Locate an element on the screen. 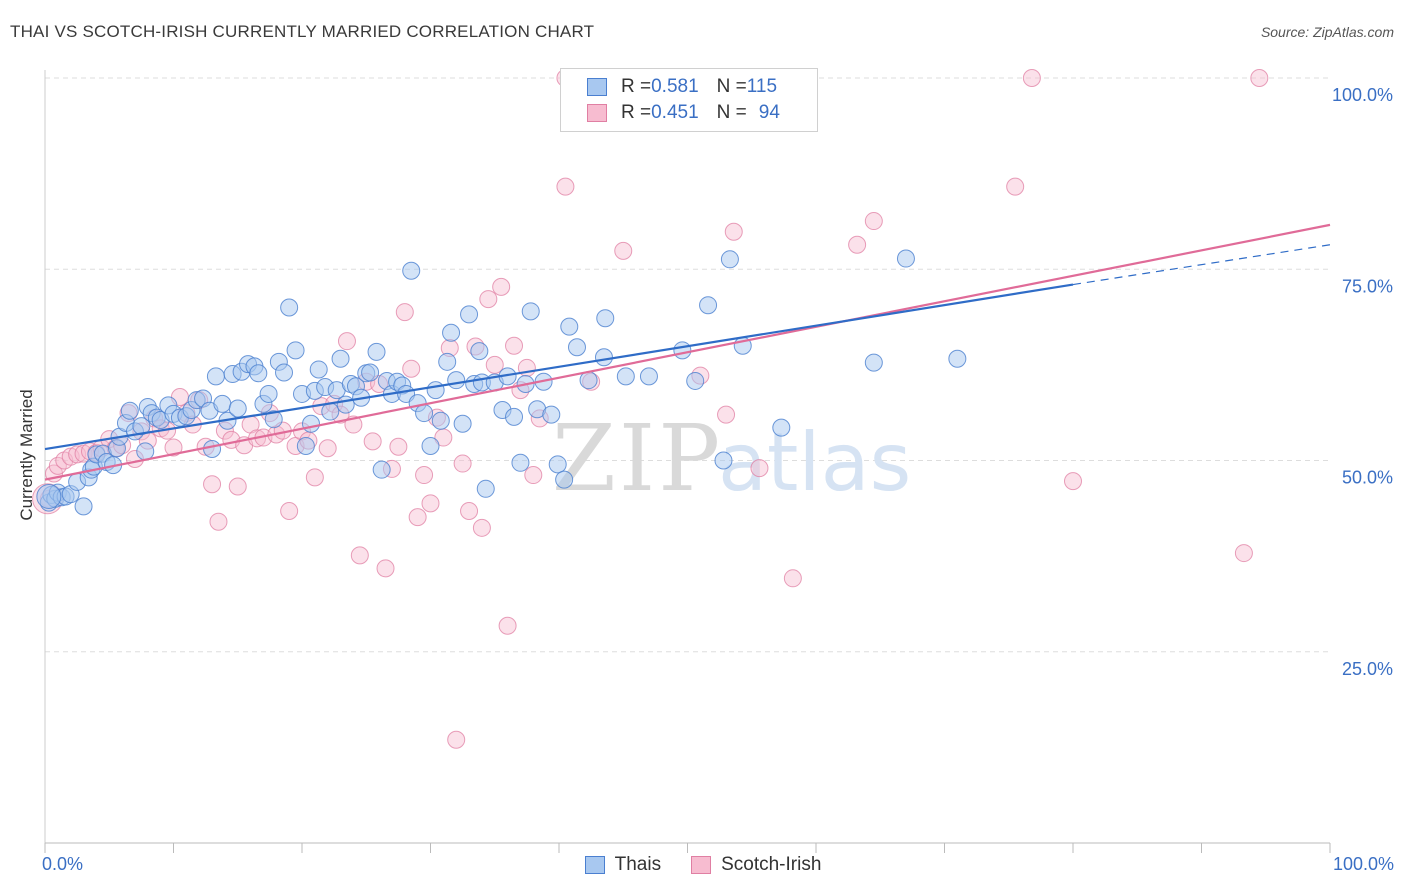  legend-label-thais: Thais is located at coordinates (638, 864).